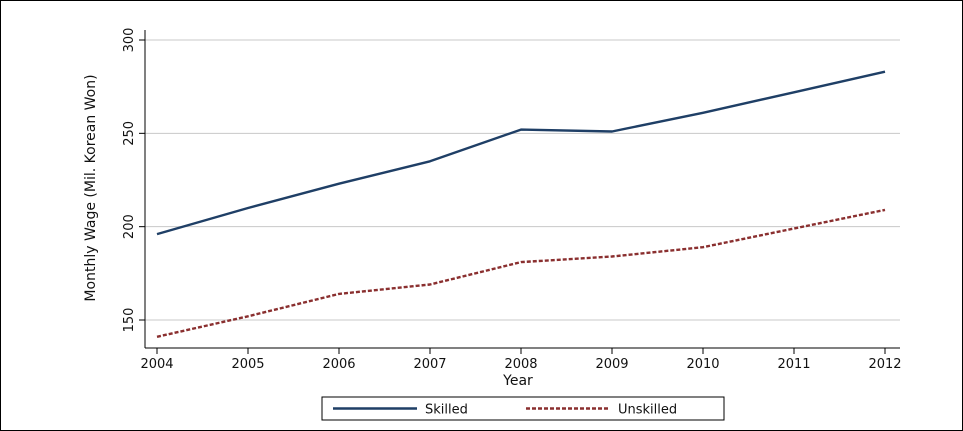 The image size is (963, 431). What do you see at coordinates (91, 187) in the screenshot?
I see `y-axis-title: Monthly Wage (Mil. Korean Won)` at bounding box center [91, 187].